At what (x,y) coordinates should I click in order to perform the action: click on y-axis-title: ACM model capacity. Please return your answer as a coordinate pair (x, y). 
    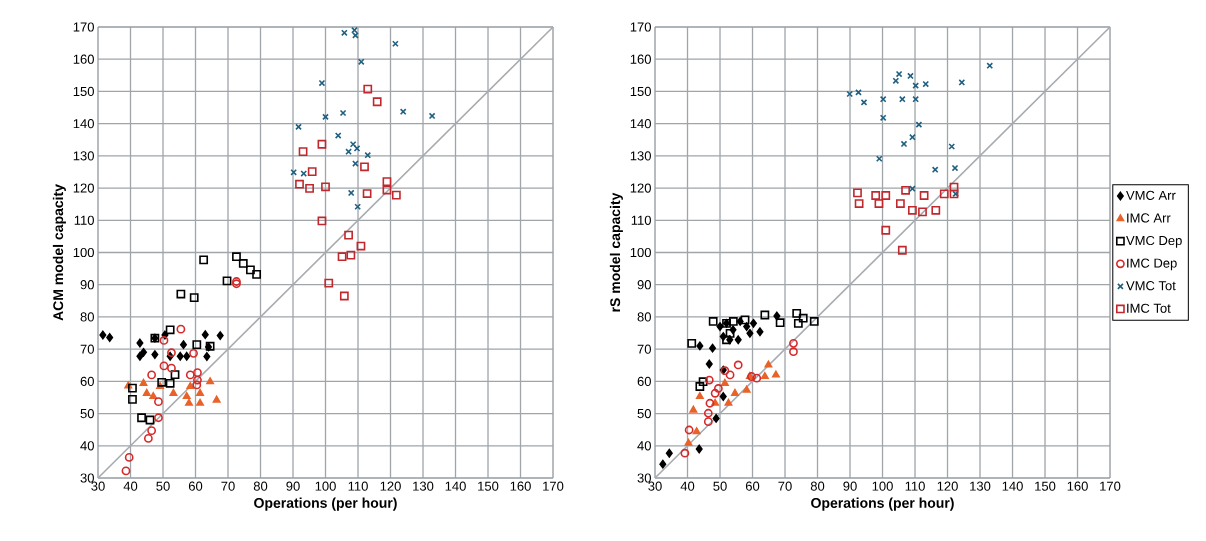
    Looking at the image, I should click on (59, 252).